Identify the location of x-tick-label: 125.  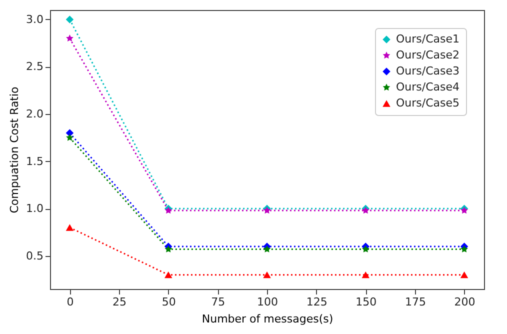
(317, 302).